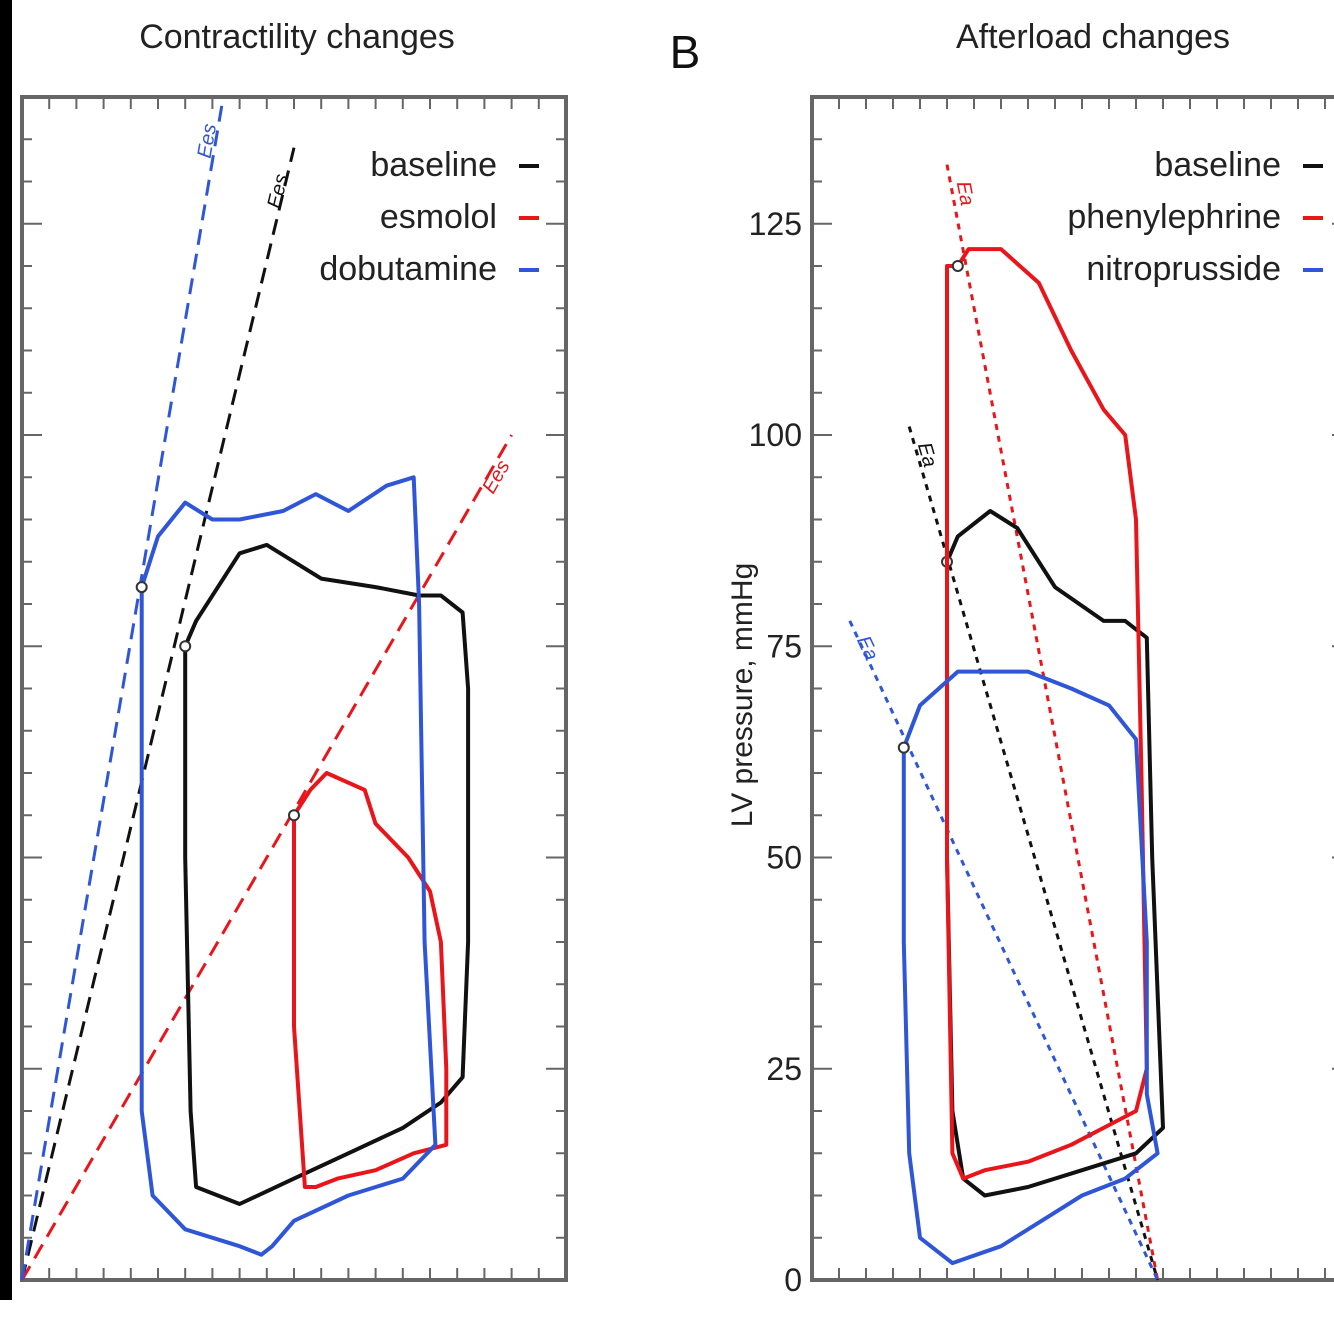 This screenshot has height=1334, width=1334. I want to click on y-tick-label: 25, so click(784, 1069).